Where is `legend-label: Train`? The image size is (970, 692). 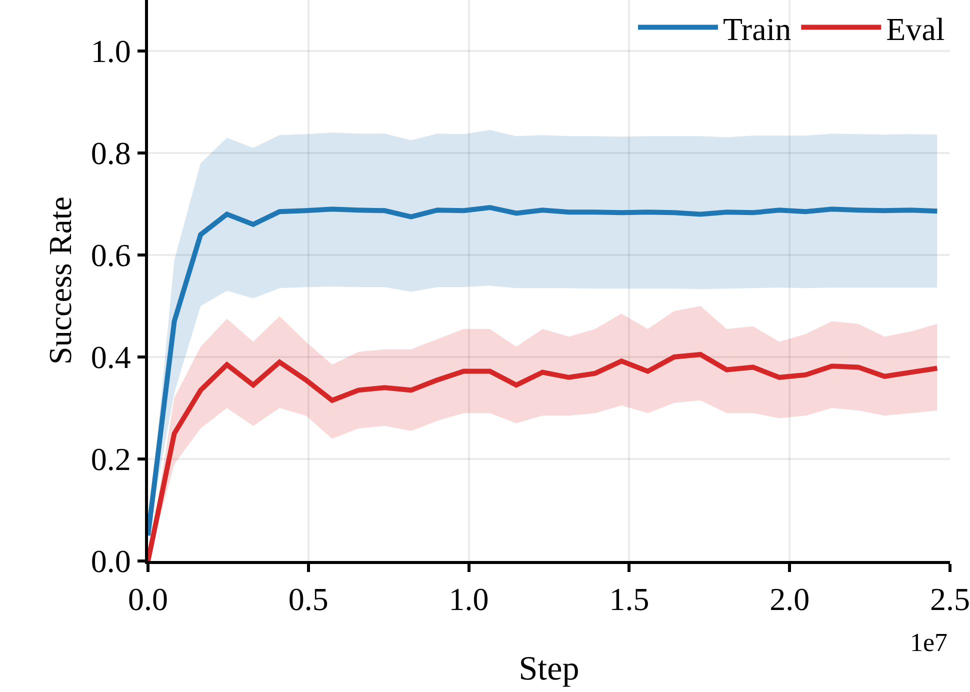 legend-label: Train is located at coordinates (757, 28).